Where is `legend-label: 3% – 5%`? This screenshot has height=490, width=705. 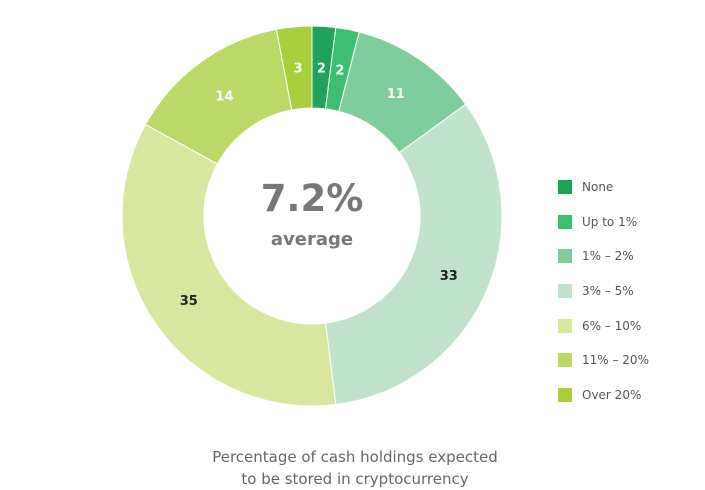 legend-label: 3% – 5% is located at coordinates (608, 291).